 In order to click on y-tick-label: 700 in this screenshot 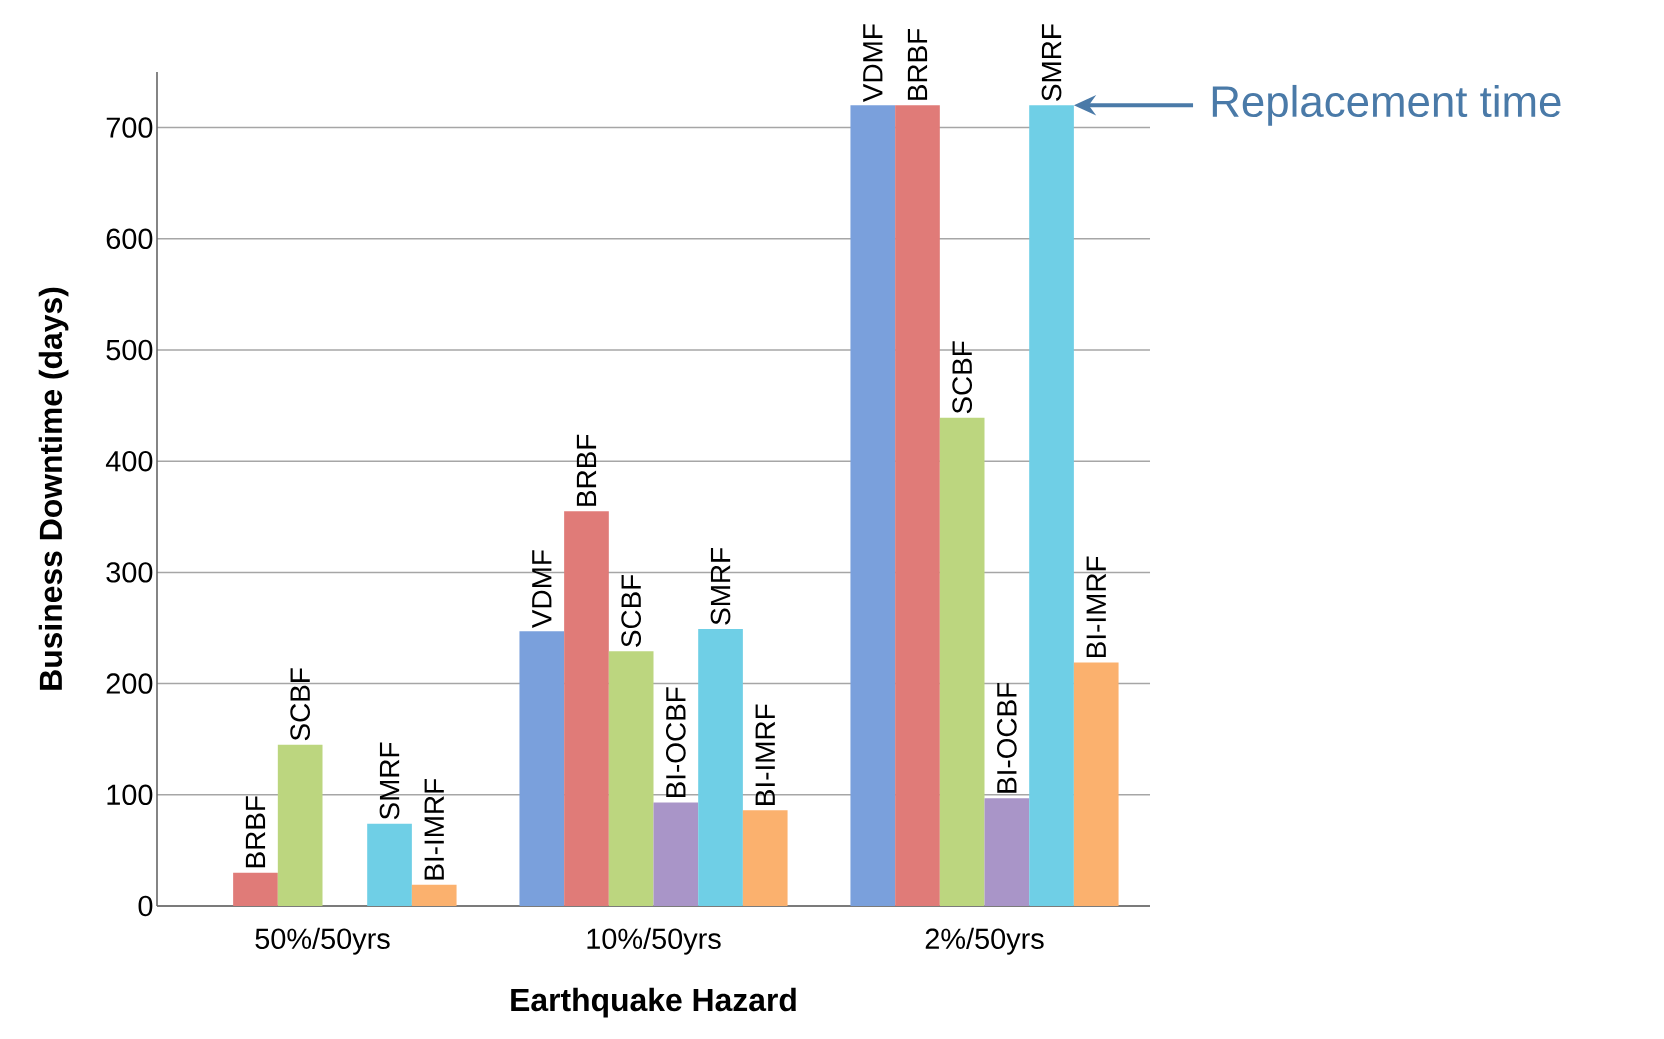, I will do `click(129, 127)`.